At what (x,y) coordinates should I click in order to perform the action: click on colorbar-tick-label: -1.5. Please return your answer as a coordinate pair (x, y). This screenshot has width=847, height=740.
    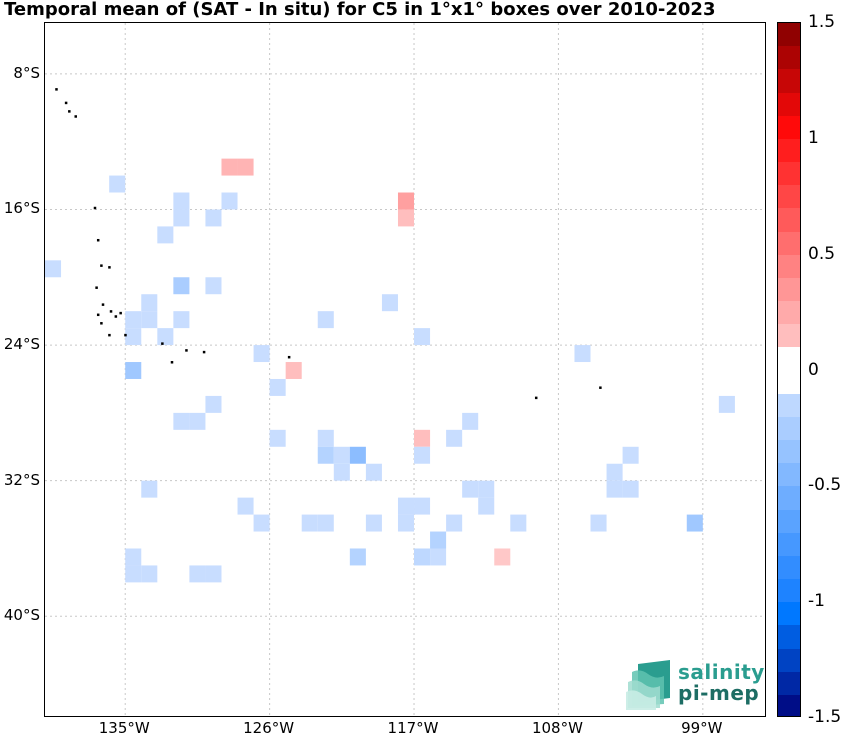
    Looking at the image, I should click on (825, 717).